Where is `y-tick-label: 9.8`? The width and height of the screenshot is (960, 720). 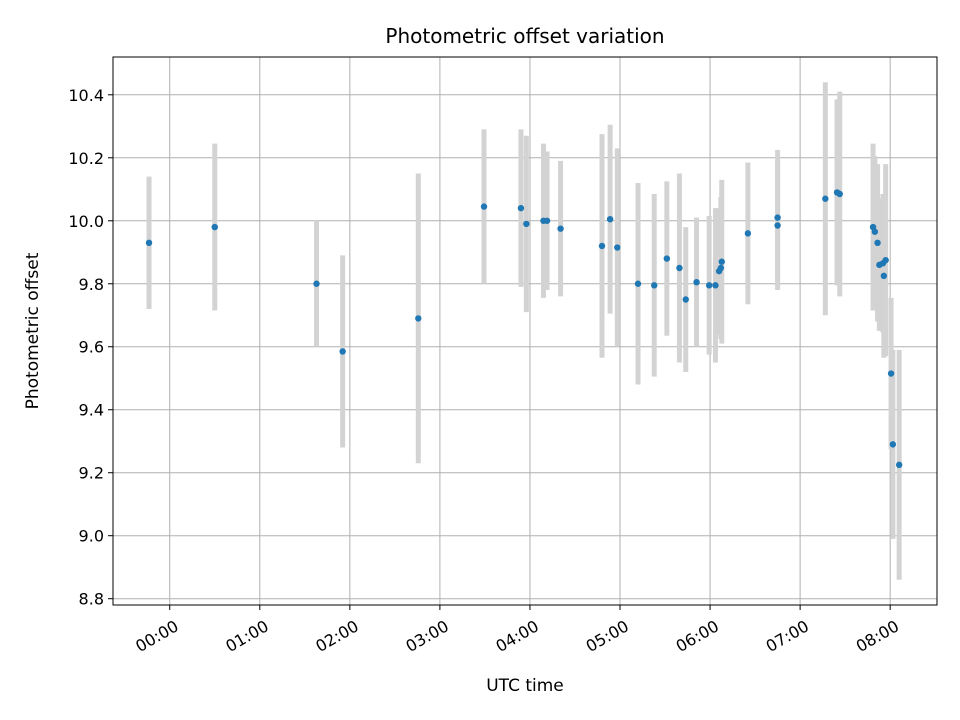 y-tick-label: 9.8 is located at coordinates (91, 284).